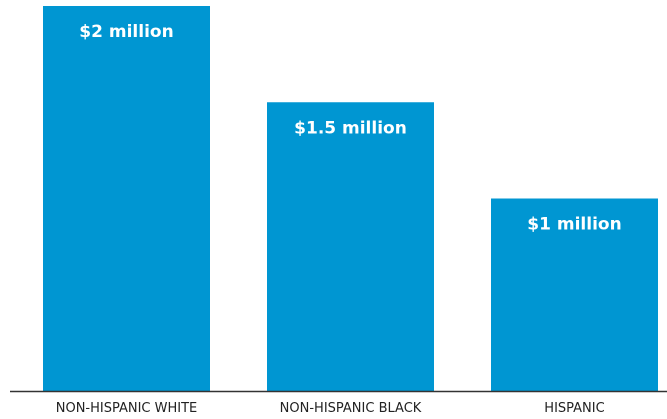 The width and height of the screenshot is (667, 419). Describe the element at coordinates (574, 225) in the screenshot. I see `data-label-3: $1 million` at that location.